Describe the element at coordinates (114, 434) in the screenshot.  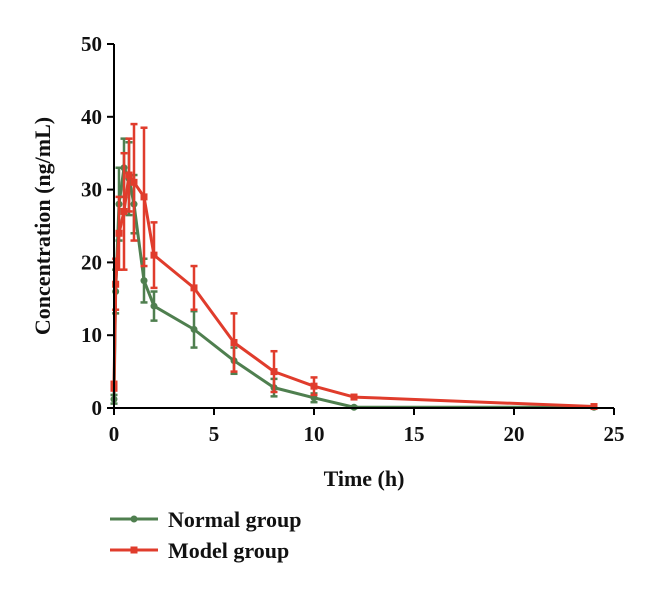
I see `x-tick-label: 0` at that location.